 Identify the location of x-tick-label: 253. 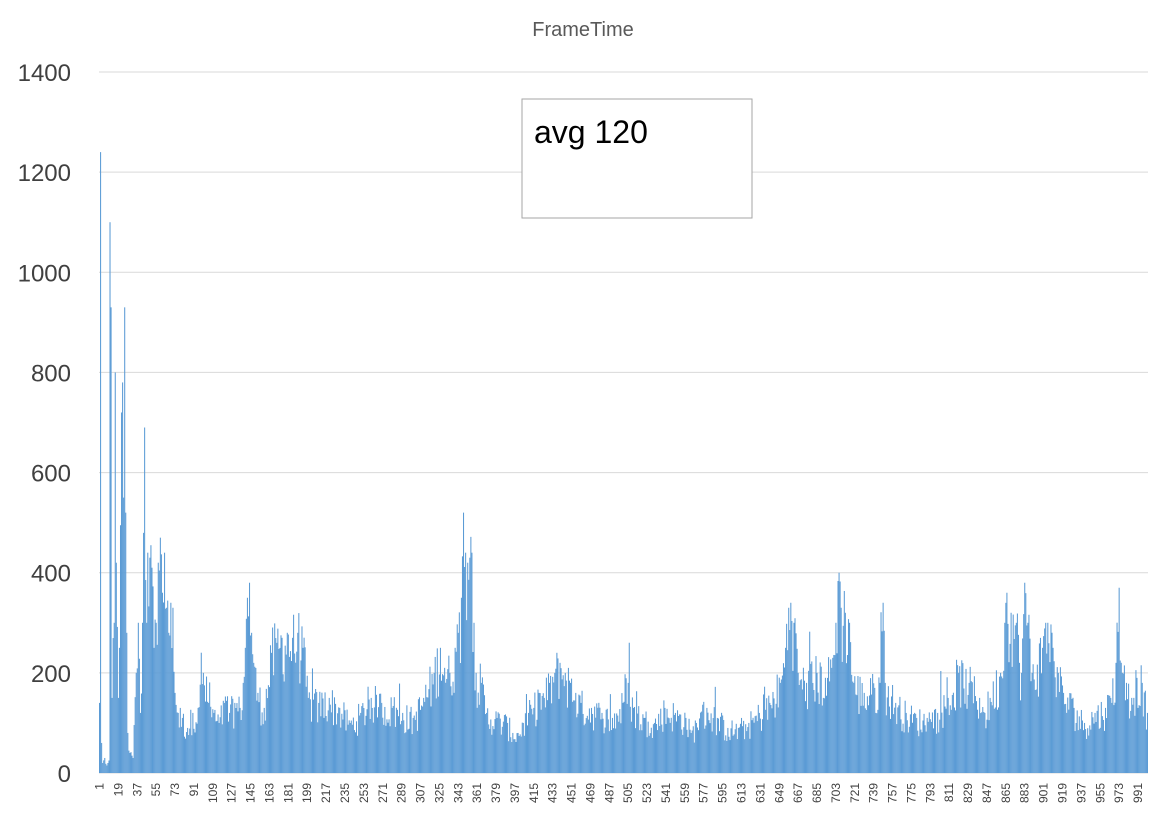
(364, 793).